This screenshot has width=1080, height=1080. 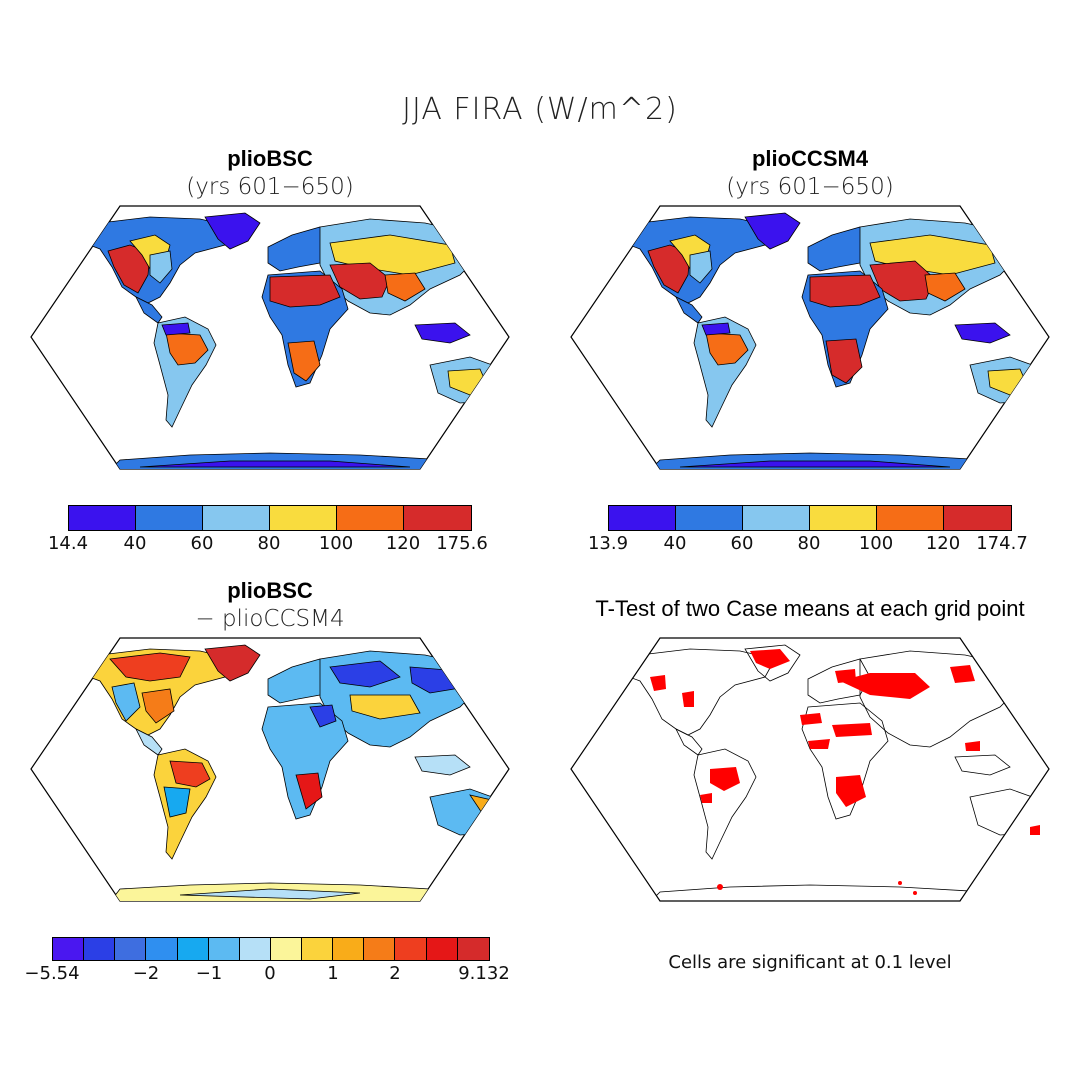 I want to click on panel3-tick-label: −2, so click(x=146, y=973).